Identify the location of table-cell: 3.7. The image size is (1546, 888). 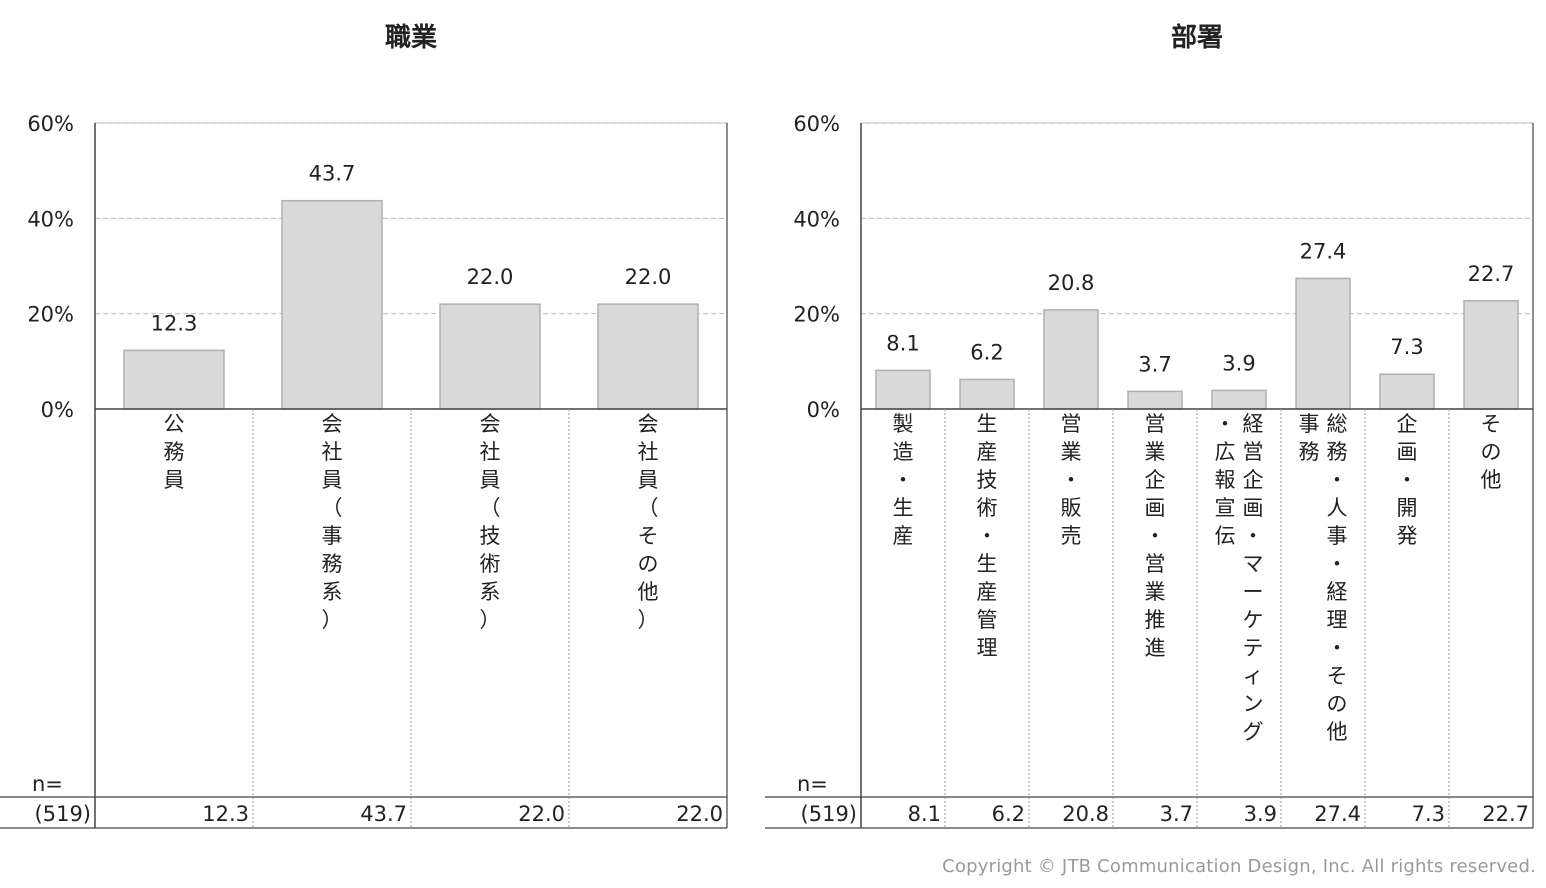
(1176, 814).